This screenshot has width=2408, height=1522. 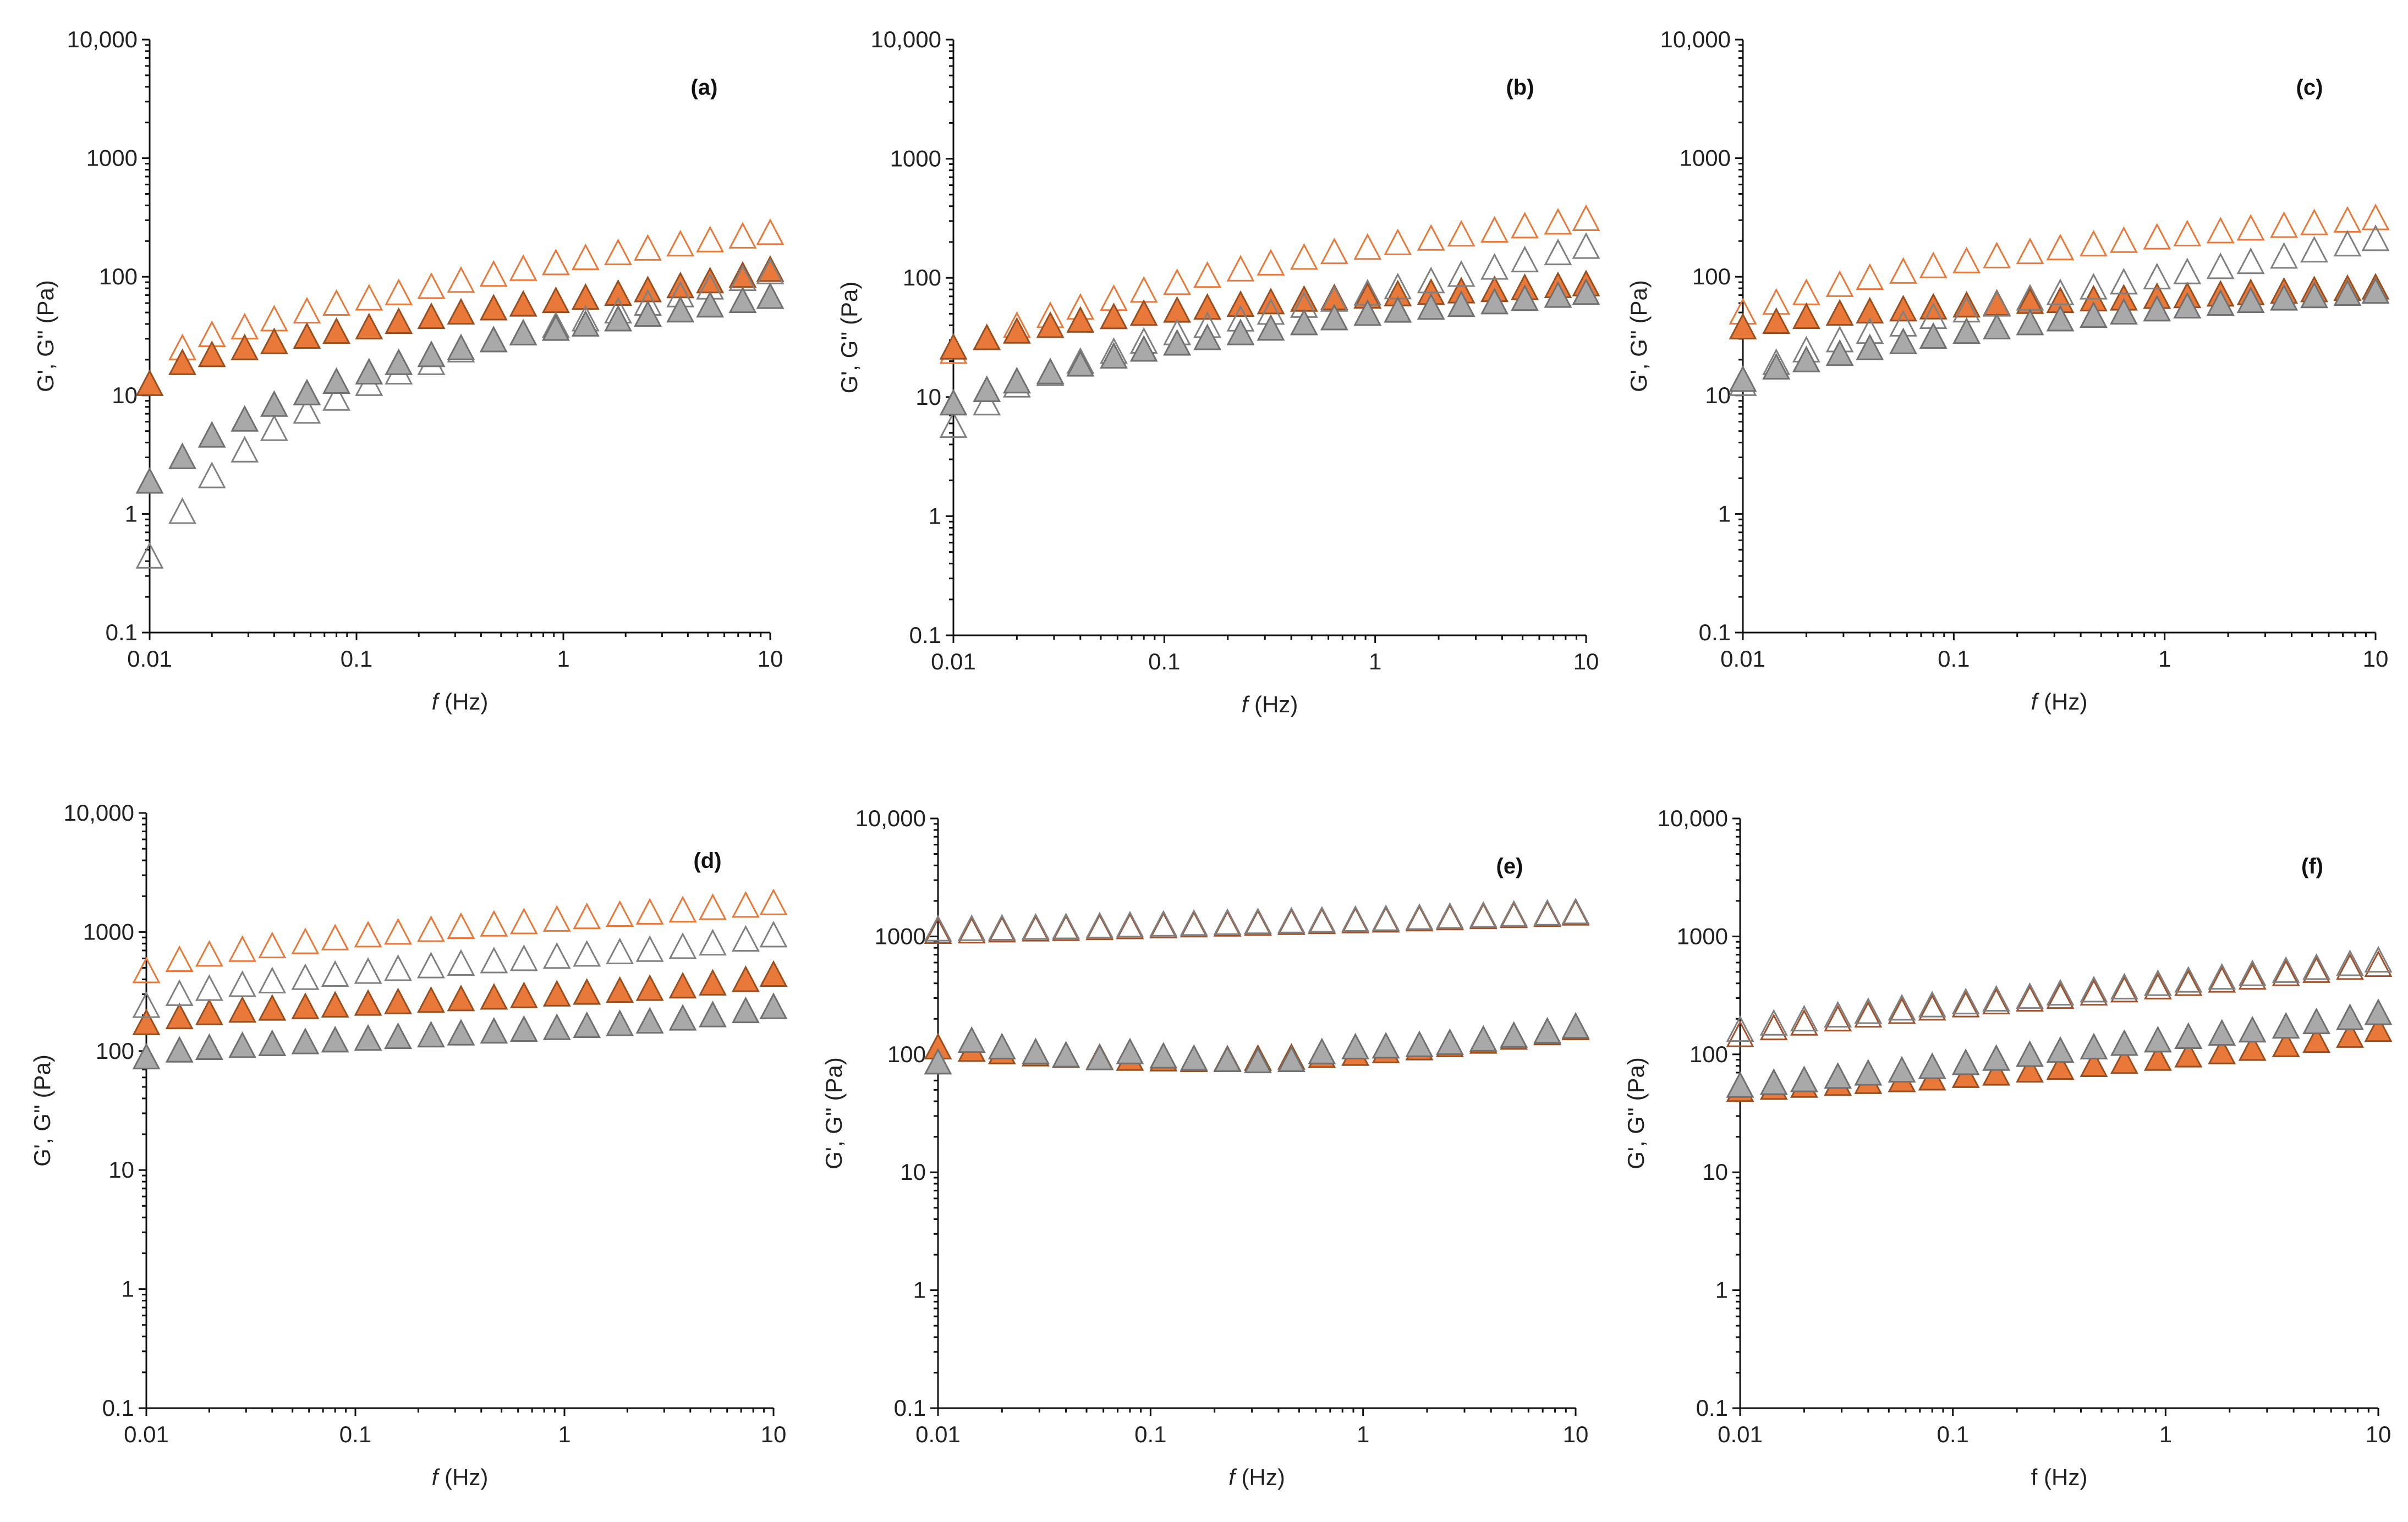 I want to click on y-tick-label: 10, so click(x=1715, y=1172).